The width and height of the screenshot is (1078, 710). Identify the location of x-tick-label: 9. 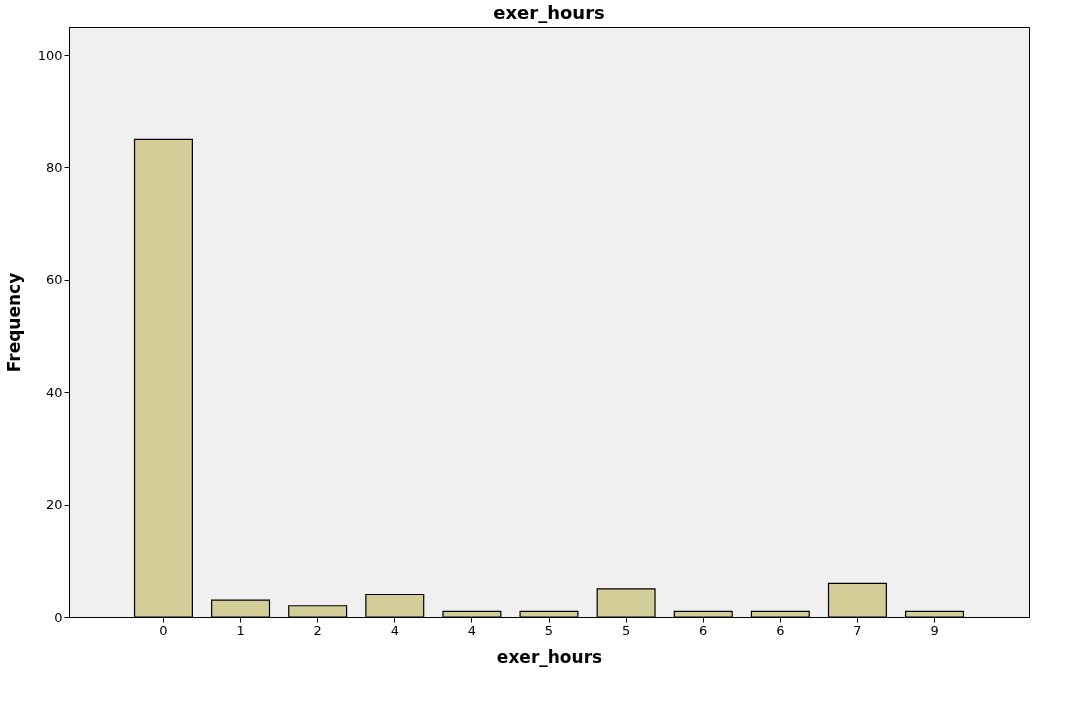
(934, 630).